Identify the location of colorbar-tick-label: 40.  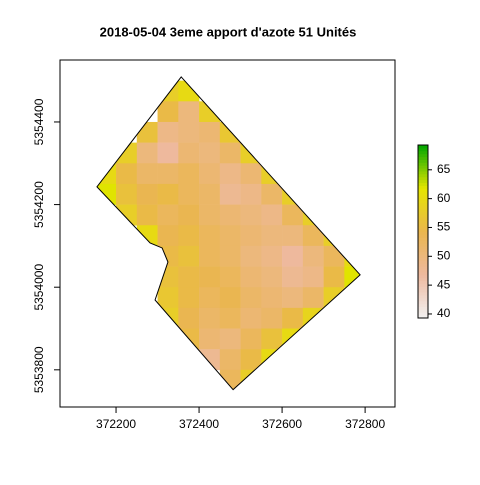
(444, 313).